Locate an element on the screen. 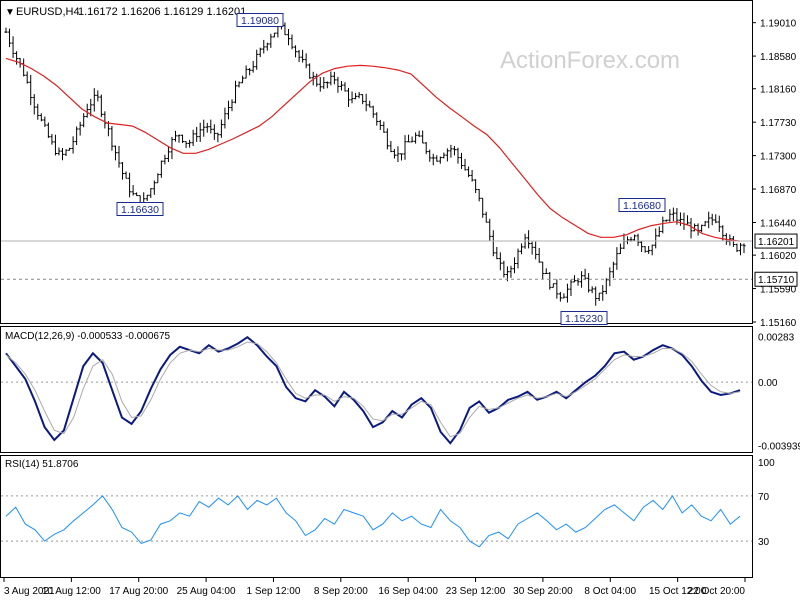  macd-axis-label: 0.00283 is located at coordinates (776, 338).